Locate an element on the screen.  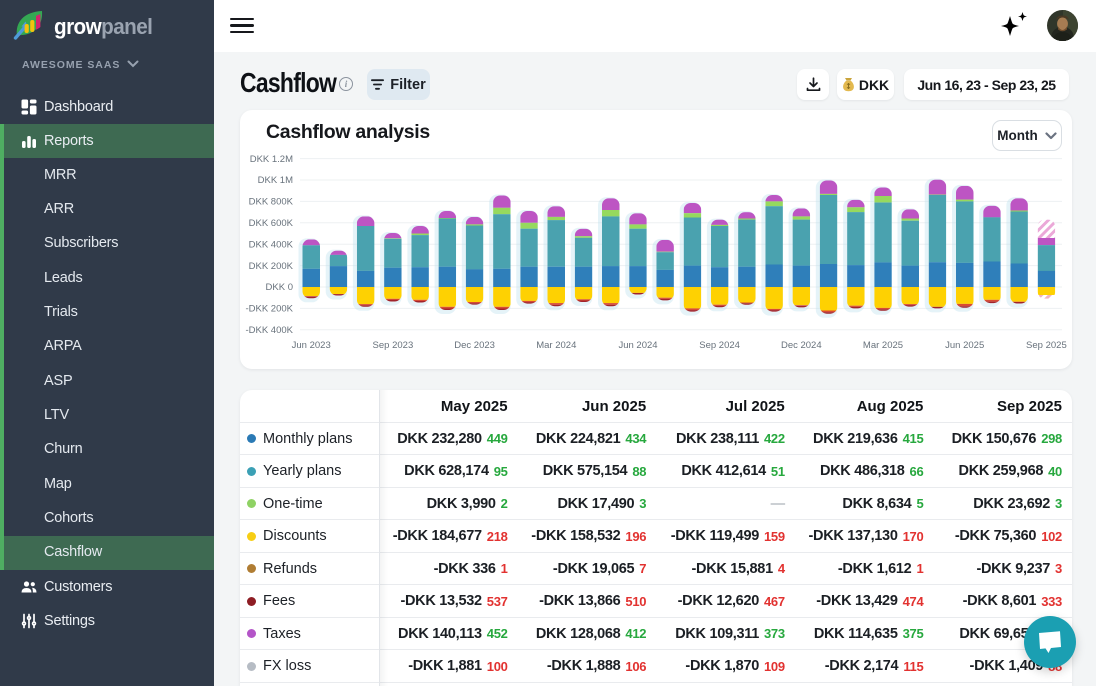
svg-text: DKK 400K is located at coordinates (271, 244).